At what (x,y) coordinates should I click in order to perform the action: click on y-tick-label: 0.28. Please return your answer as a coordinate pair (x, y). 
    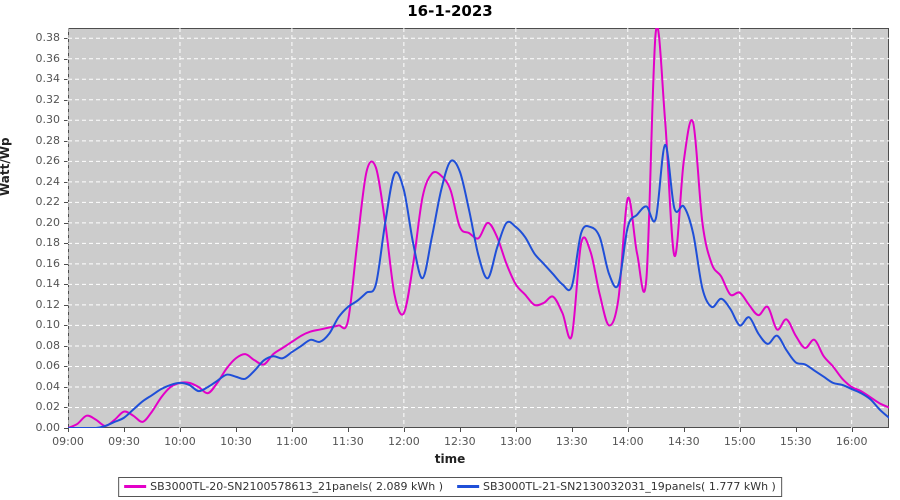
    Looking at the image, I should click on (48, 140).